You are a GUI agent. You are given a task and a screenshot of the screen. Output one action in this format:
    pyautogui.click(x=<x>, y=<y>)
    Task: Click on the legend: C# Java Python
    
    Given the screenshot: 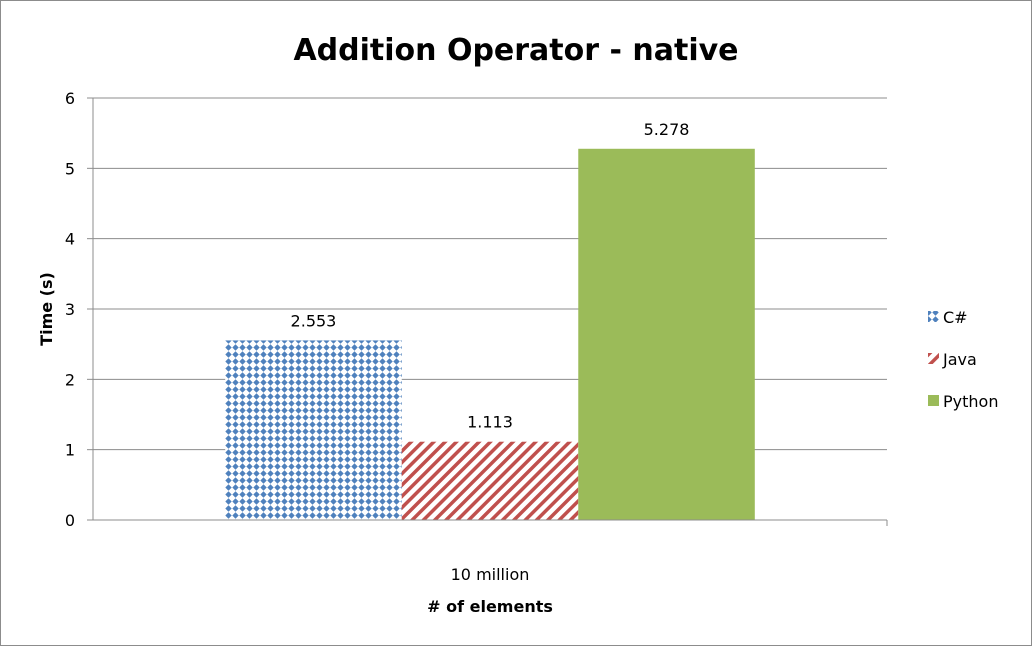 What is the action you would take?
    pyautogui.click(x=963, y=359)
    